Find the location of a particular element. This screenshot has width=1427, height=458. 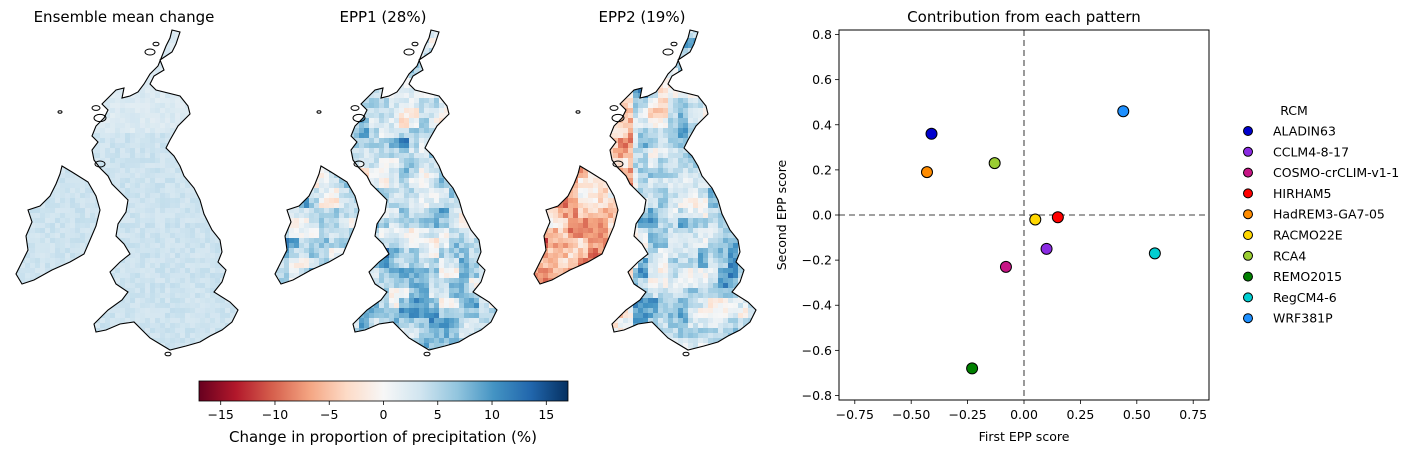

colorbar-tick-label: 0 is located at coordinates (384, 414).